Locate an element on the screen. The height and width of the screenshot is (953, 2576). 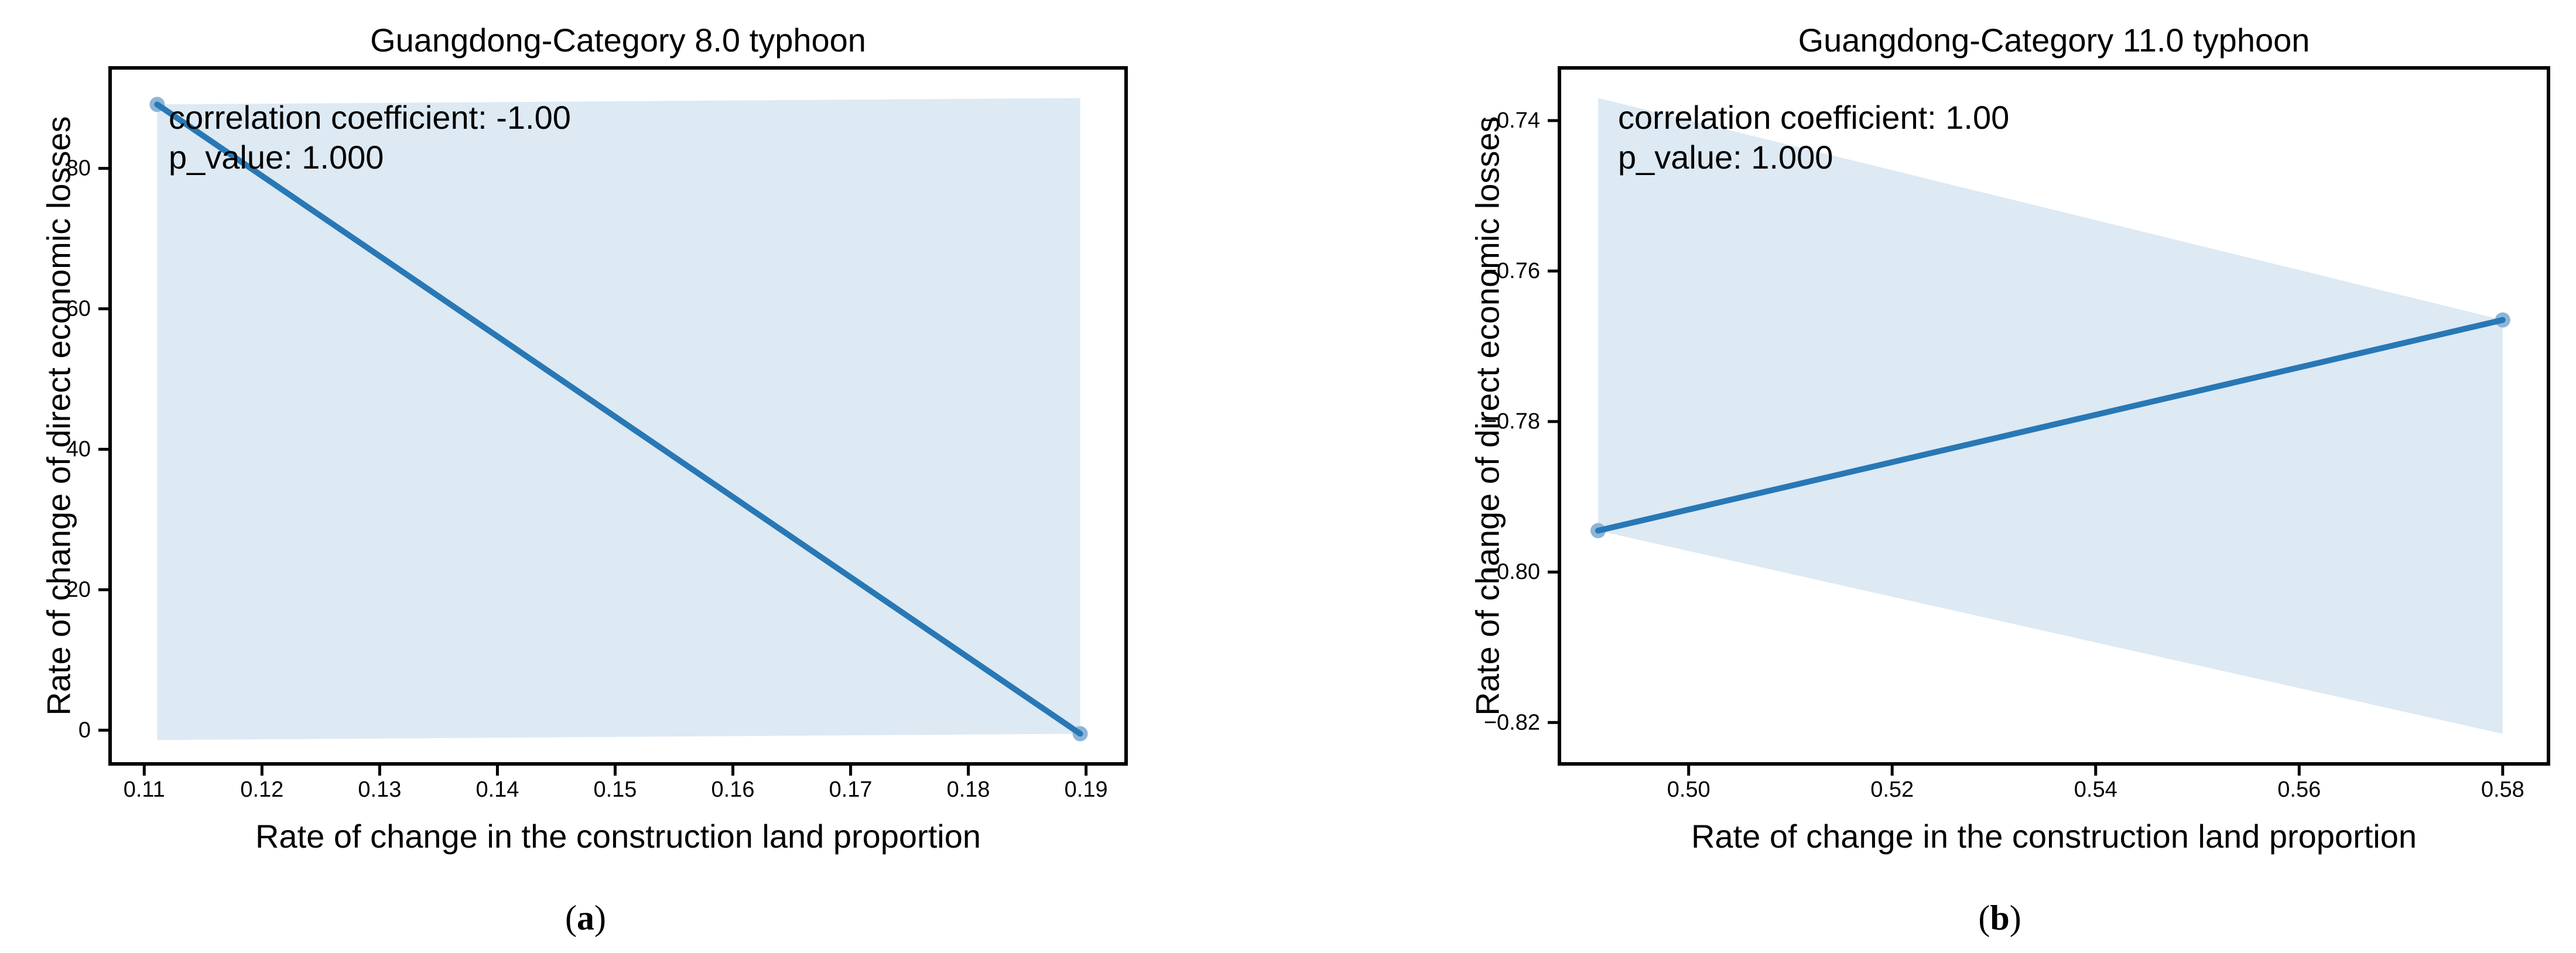
x-tick-label: 0.18 is located at coordinates (968, 789).